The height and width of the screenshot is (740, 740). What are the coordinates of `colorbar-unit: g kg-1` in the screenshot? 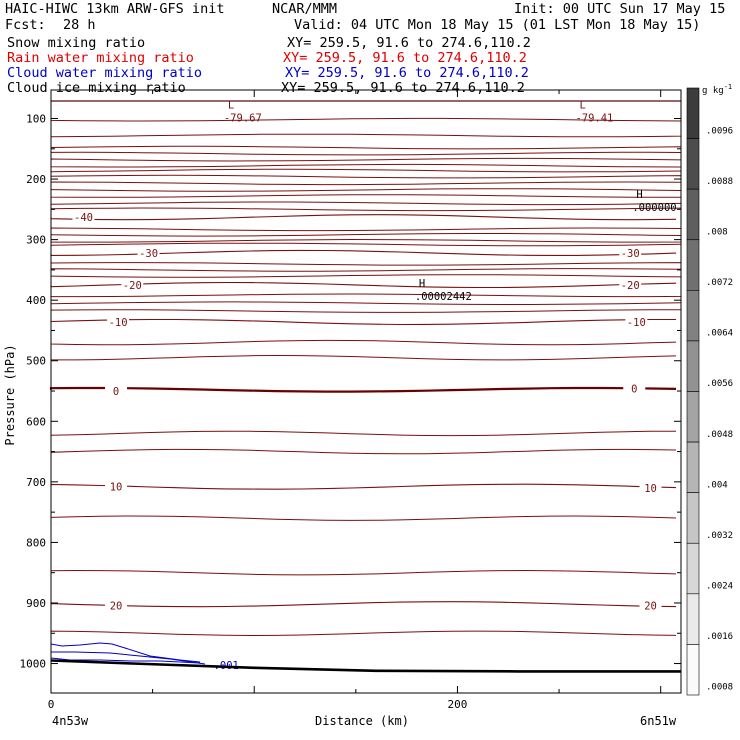 It's located at (717, 89).